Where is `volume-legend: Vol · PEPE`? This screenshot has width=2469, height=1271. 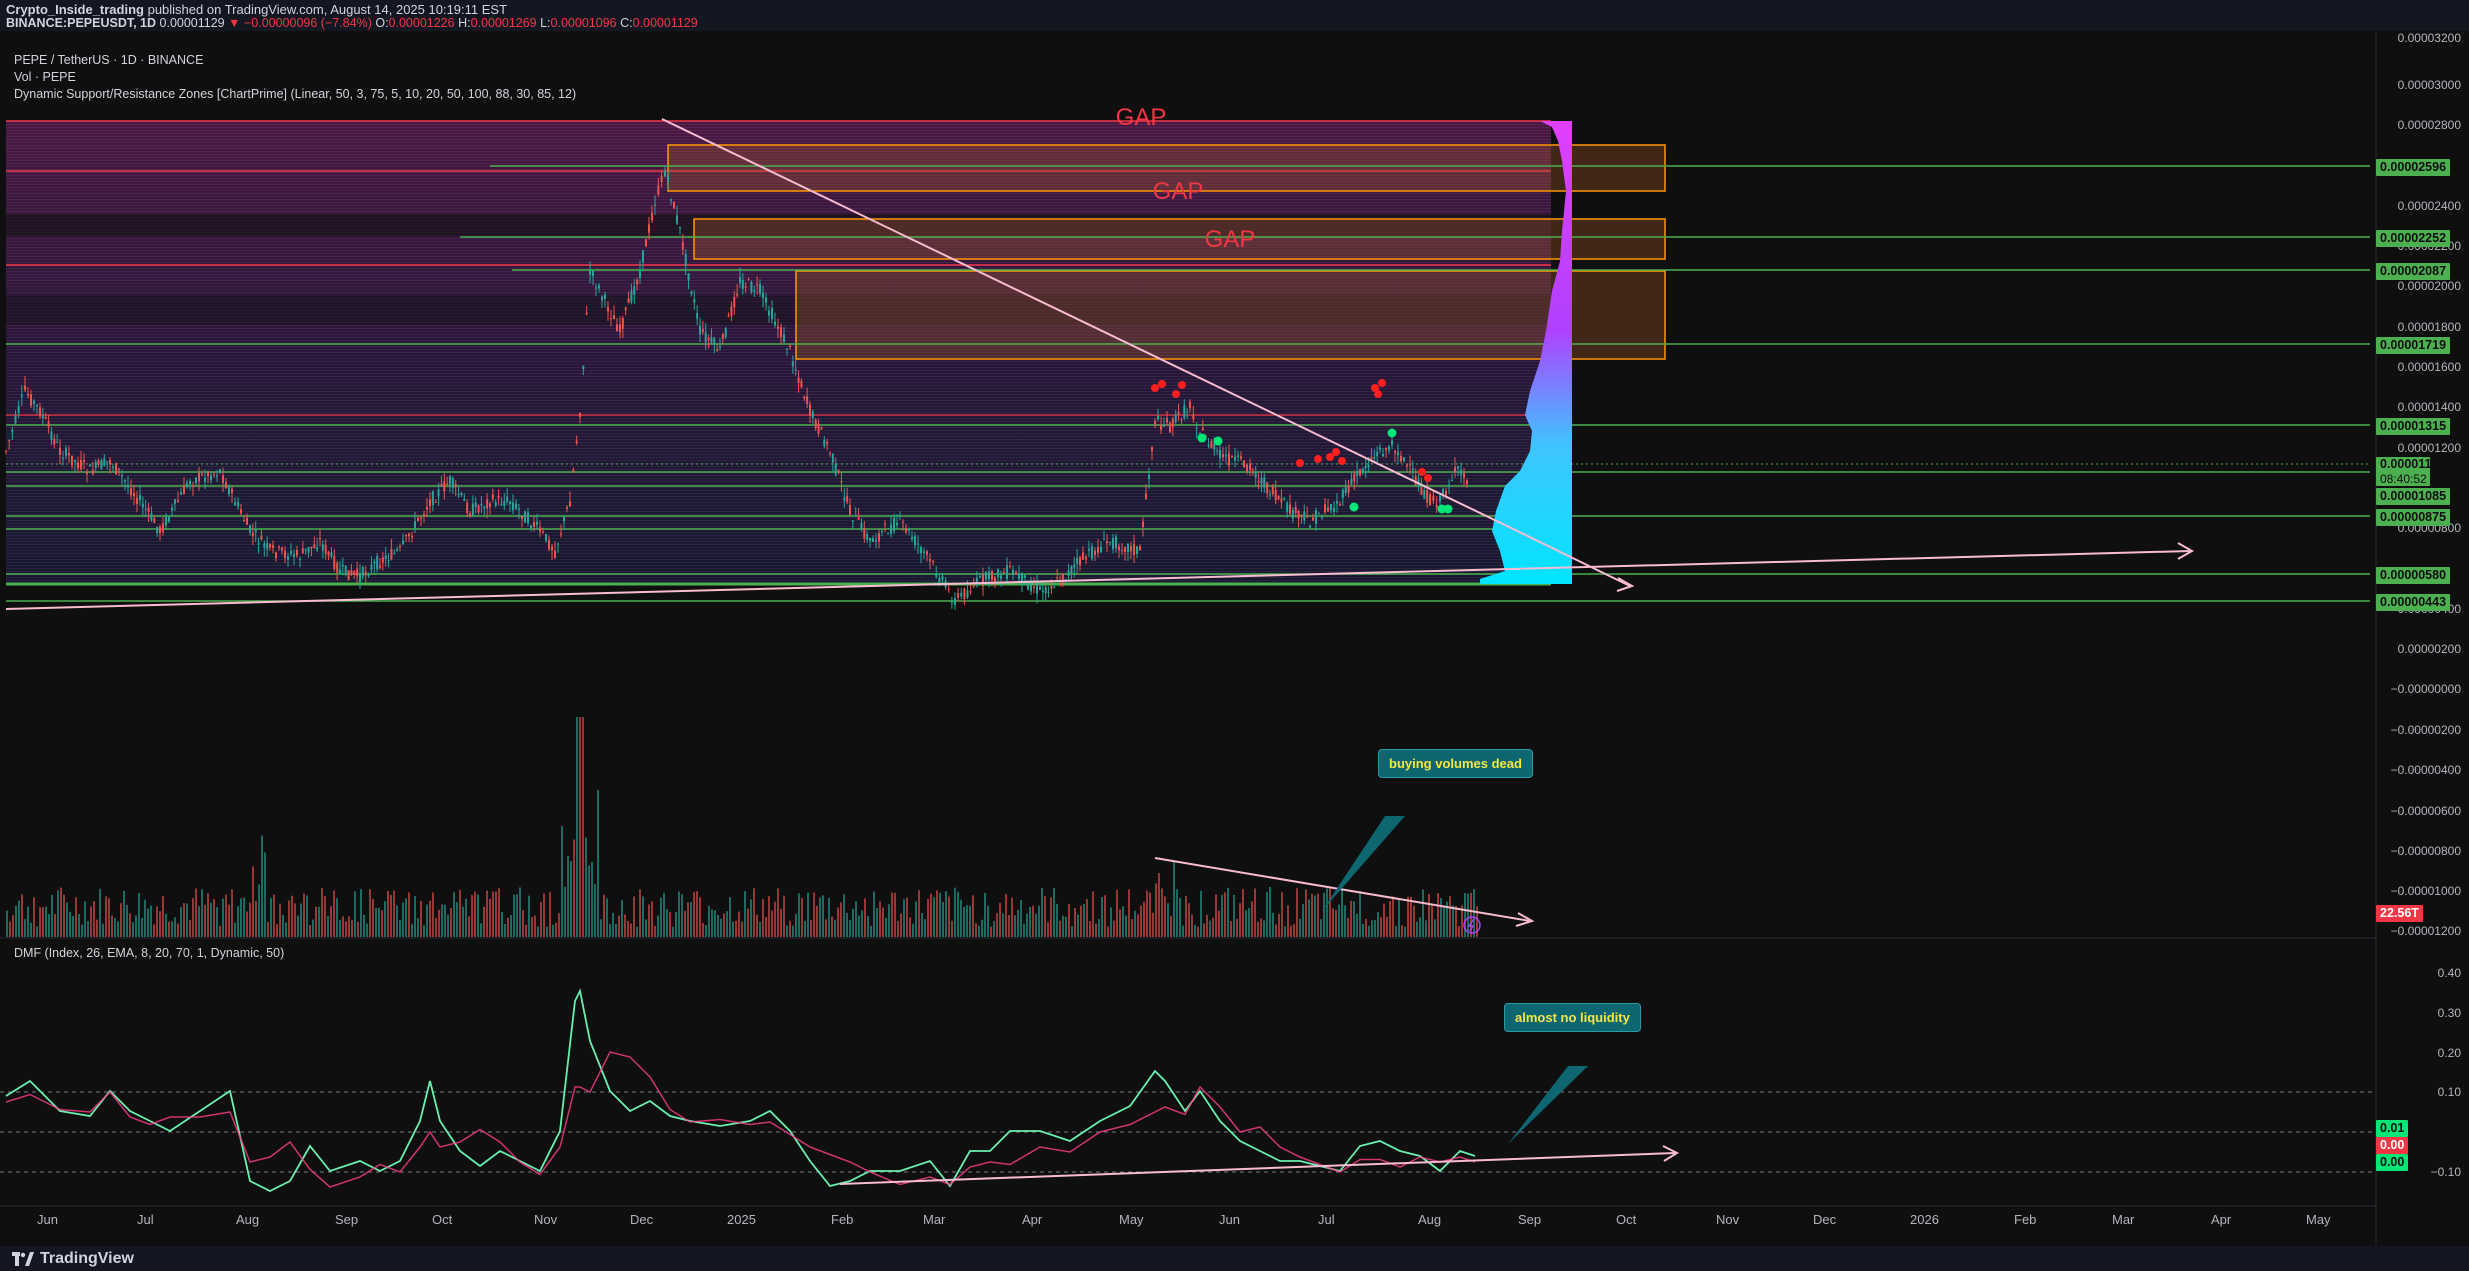 volume-legend: Vol · PEPE is located at coordinates (45, 77).